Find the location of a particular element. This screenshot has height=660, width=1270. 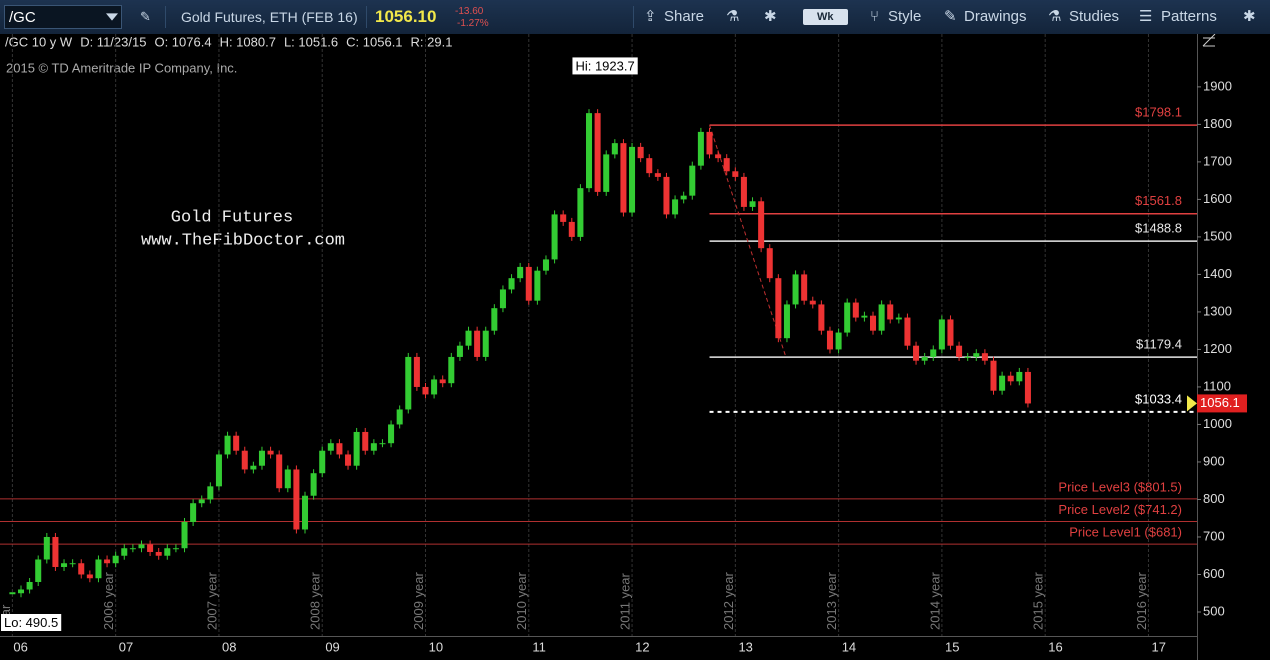

symbol-box: /GC is located at coordinates (63, 17).